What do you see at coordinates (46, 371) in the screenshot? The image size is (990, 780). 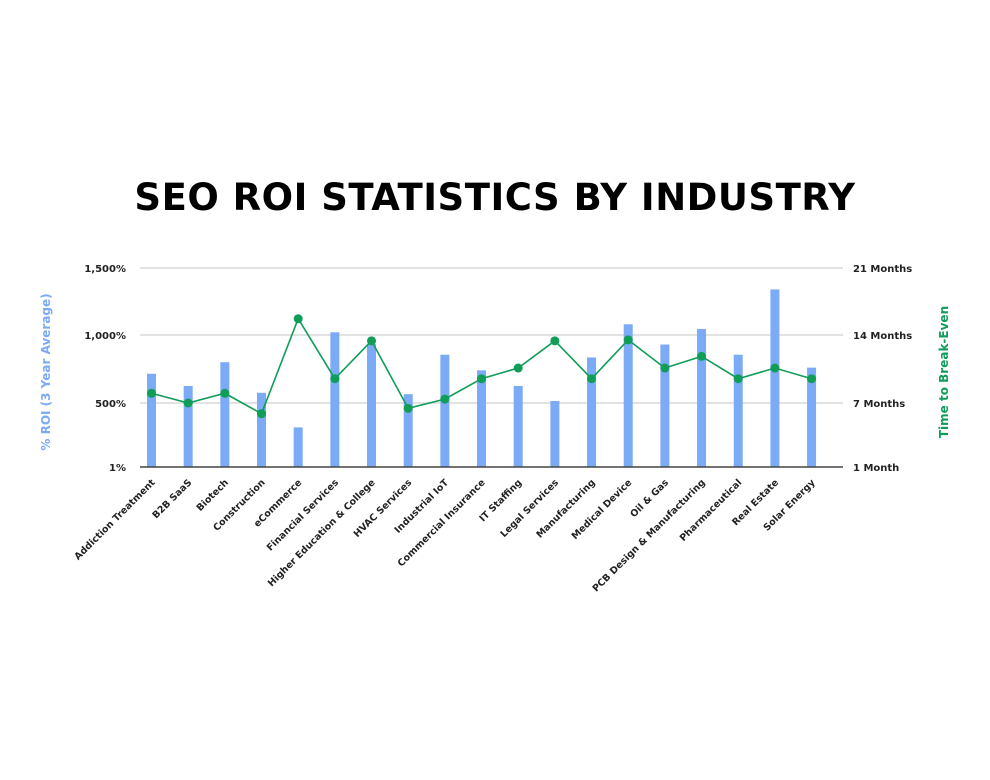 I see `left-axis-title: % ROI (3 Year Average)` at bounding box center [46, 371].